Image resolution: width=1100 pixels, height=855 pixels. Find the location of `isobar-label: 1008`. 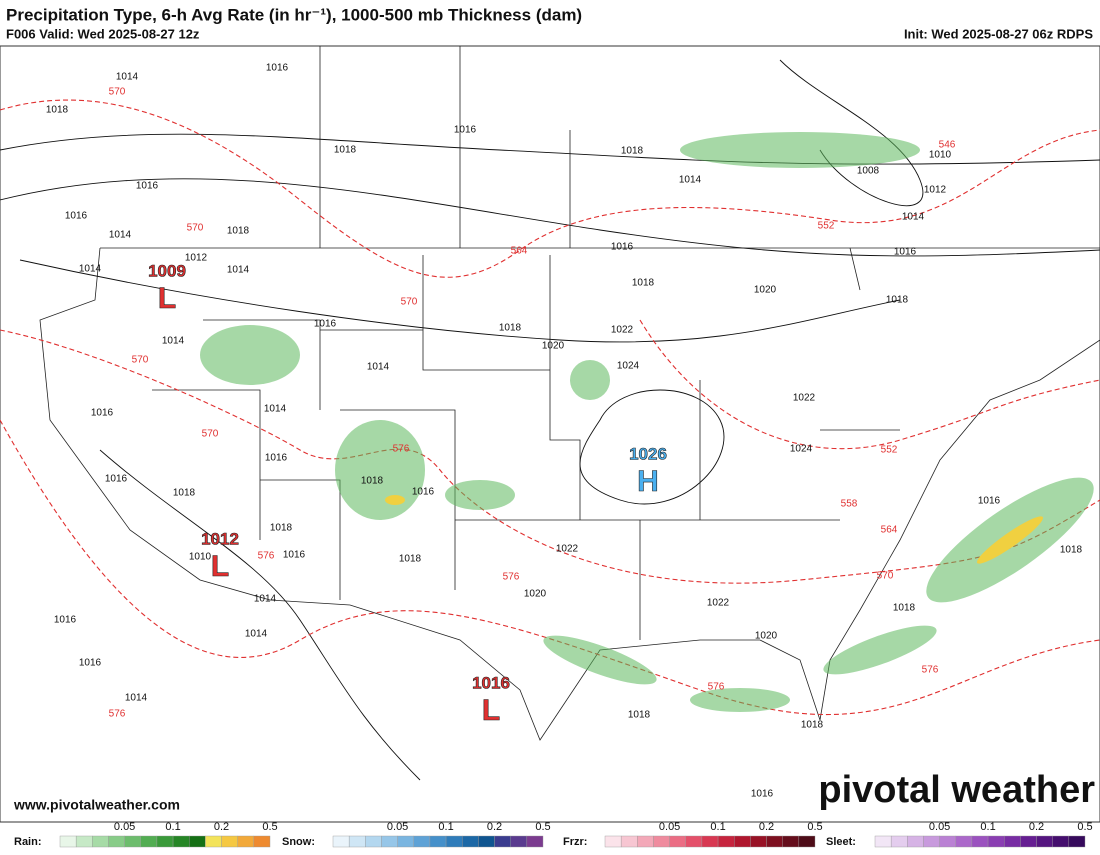

isobar-label: 1008 is located at coordinates (868, 171).